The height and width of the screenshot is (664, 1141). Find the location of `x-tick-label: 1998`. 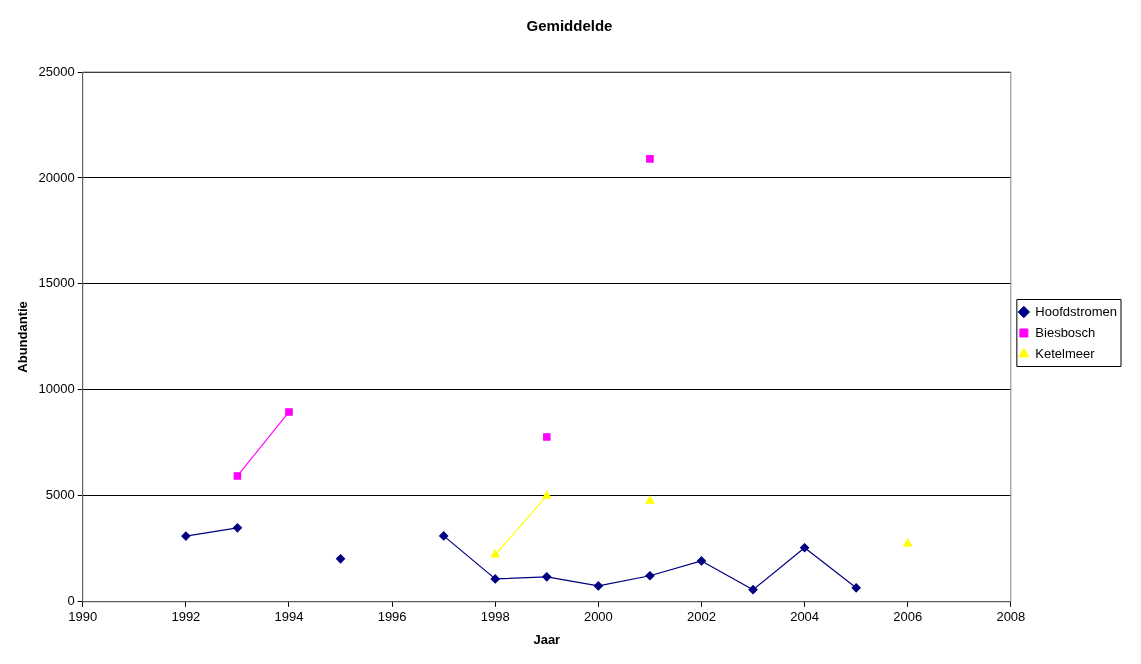

x-tick-label: 1998 is located at coordinates (495, 617).